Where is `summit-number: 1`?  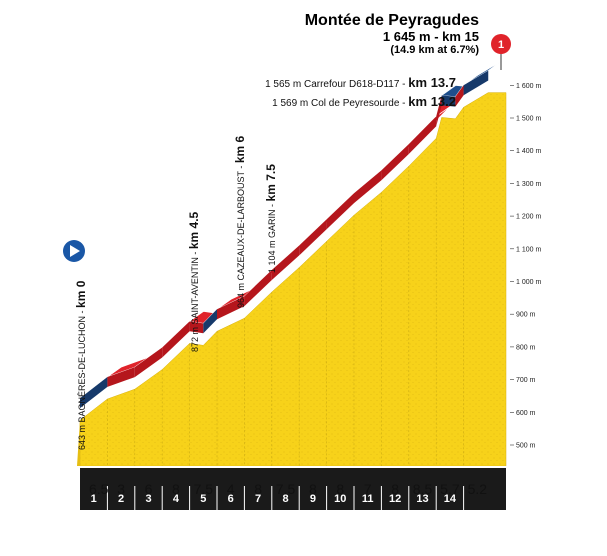 summit-number: 1 is located at coordinates (501, 45).